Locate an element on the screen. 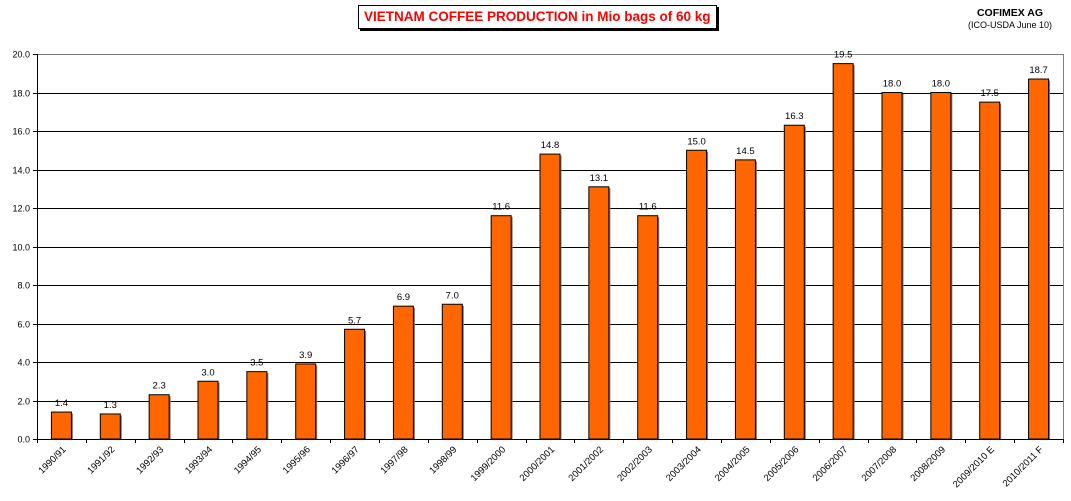 The image size is (1071, 501). y-tick-label: 14.0 is located at coordinates (21, 171).